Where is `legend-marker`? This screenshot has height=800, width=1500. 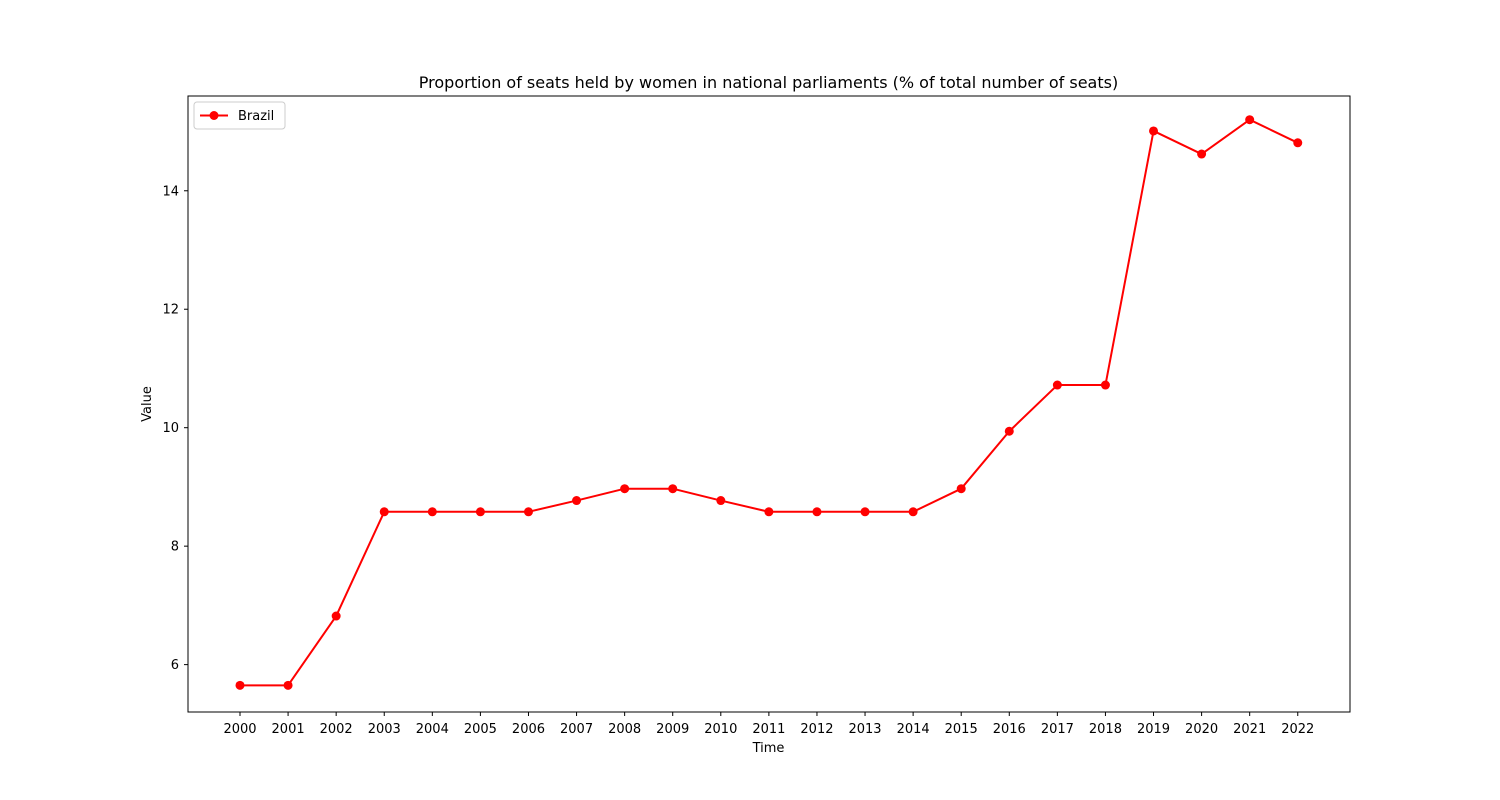 legend-marker is located at coordinates (214, 115).